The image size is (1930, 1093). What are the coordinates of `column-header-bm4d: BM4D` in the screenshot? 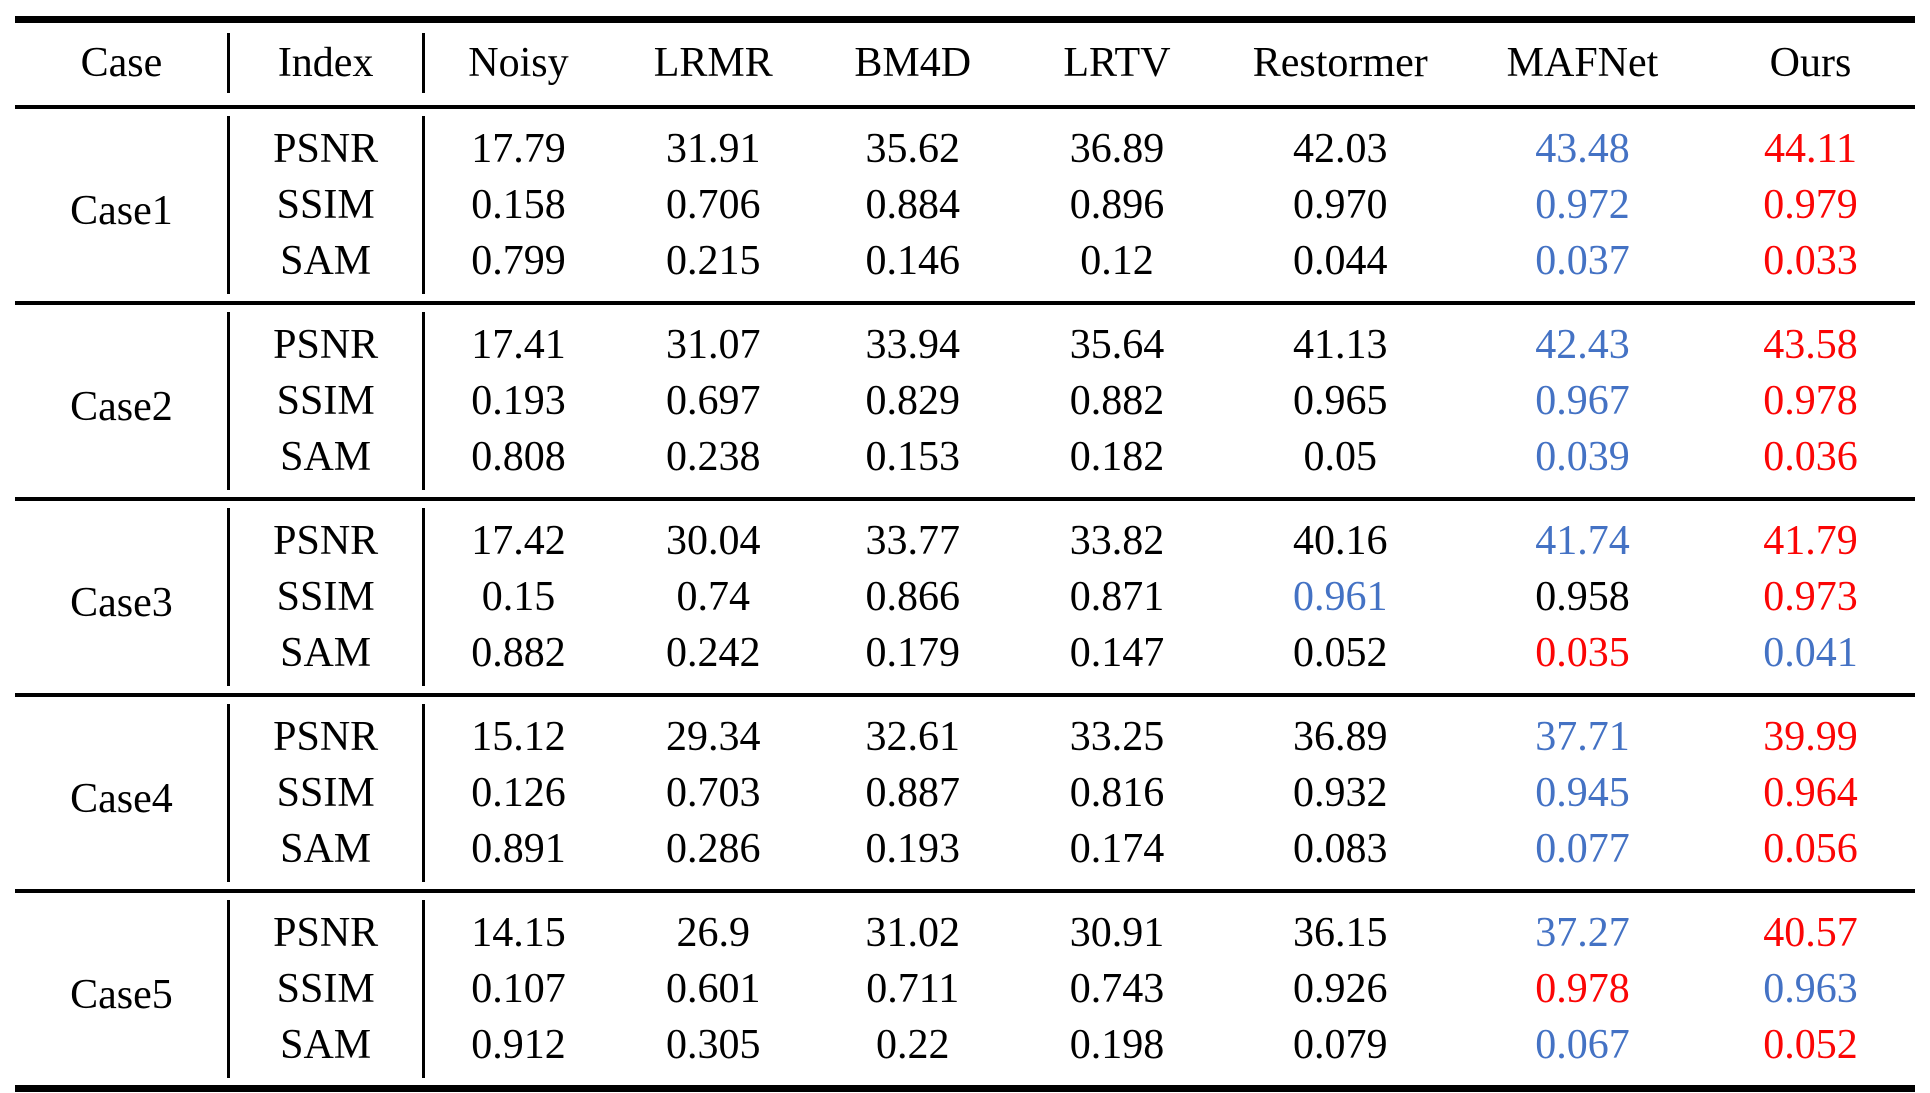 It's located at (913, 63).